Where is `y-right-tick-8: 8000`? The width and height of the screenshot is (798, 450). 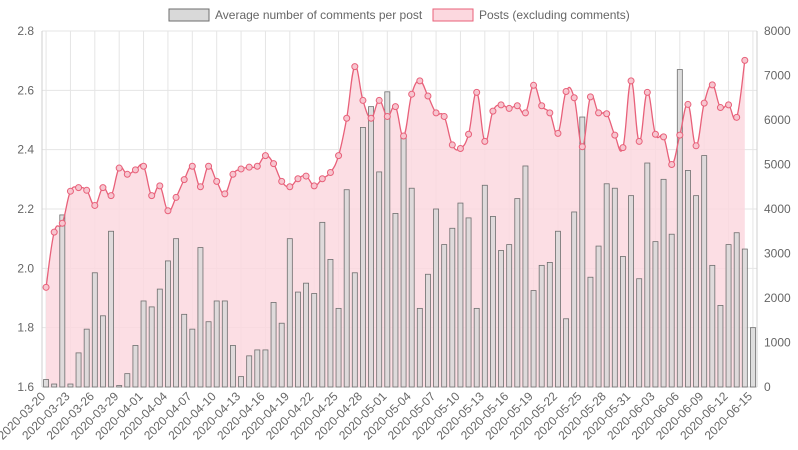
y-right-tick-8: 8000 is located at coordinates (777, 31).